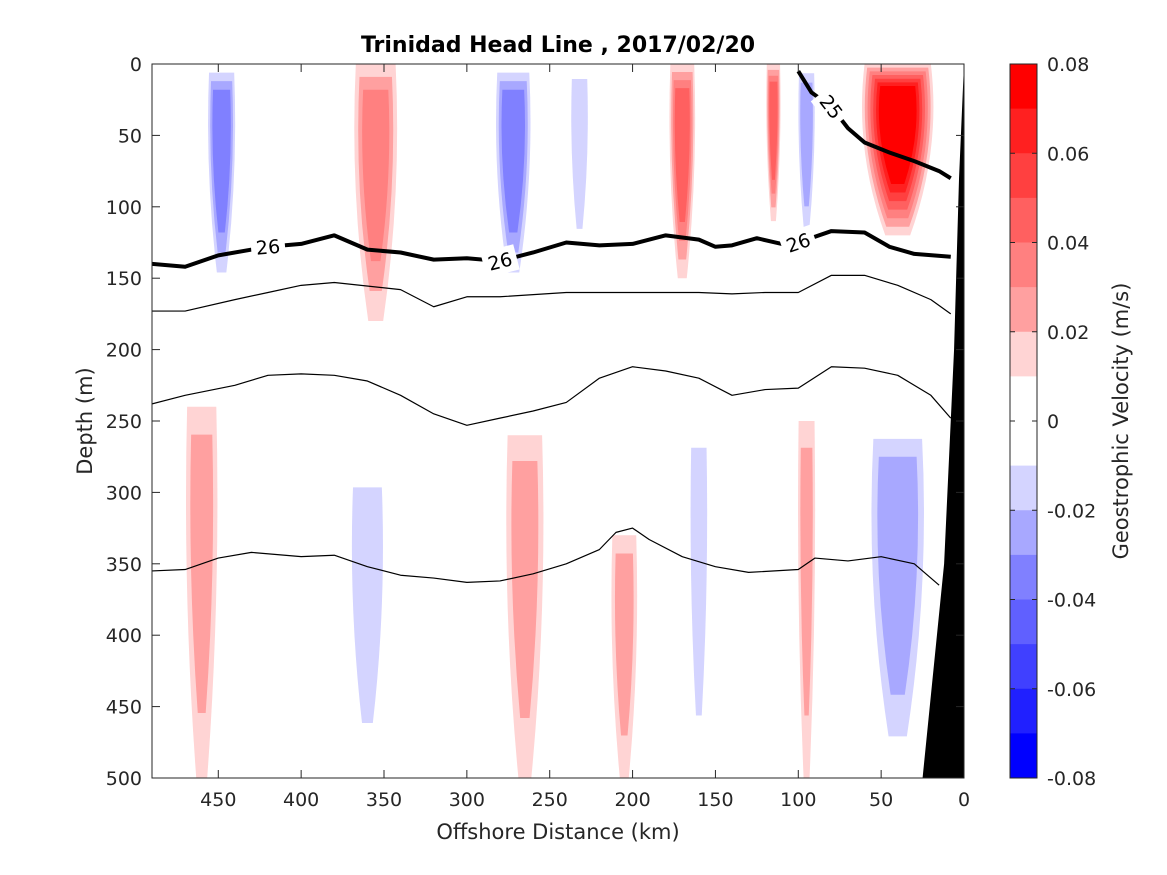 This screenshot has width=1167, height=875. Describe the element at coordinates (881, 800) in the screenshot. I see `x-tick-label: 50` at that location.